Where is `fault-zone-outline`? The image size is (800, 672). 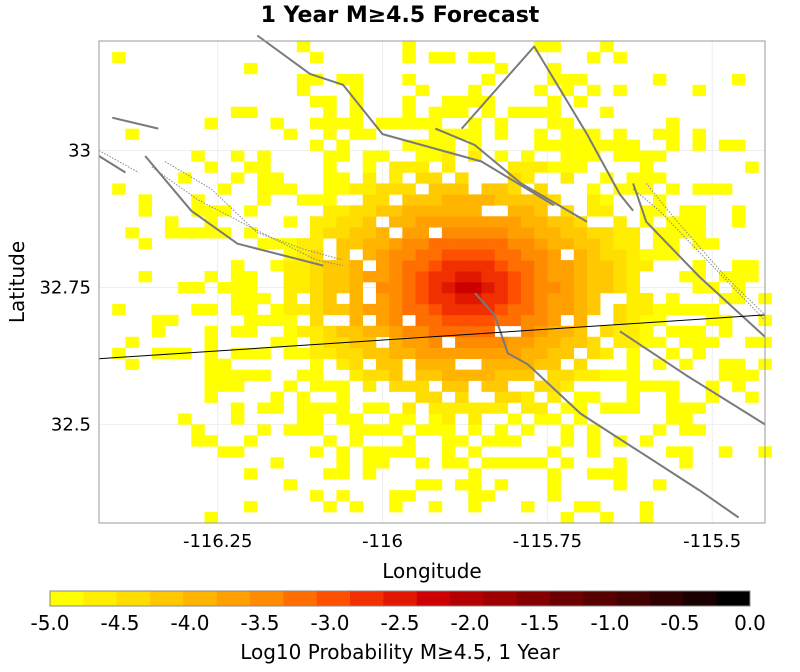 fault-zone-outline is located at coordinates (699, 254).